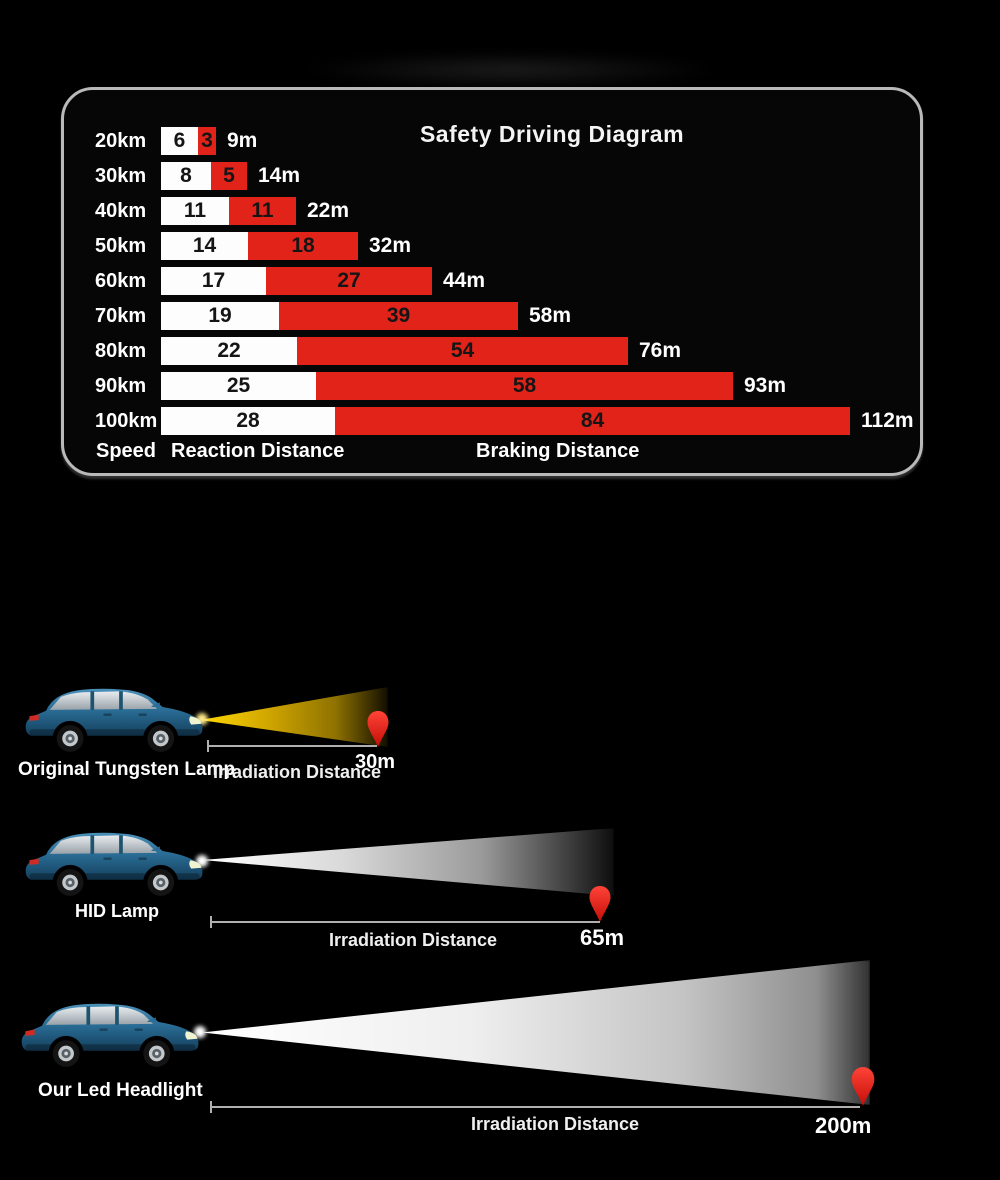  Describe the element at coordinates (258, 451) in the screenshot. I see `legend-reaction-distance: Reaction Distance` at that location.